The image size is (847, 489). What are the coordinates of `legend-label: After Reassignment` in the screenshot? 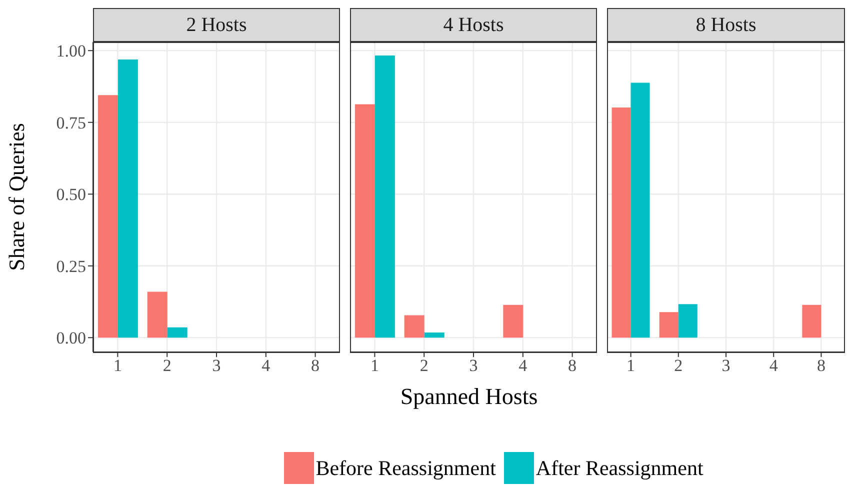 It's located at (620, 468).